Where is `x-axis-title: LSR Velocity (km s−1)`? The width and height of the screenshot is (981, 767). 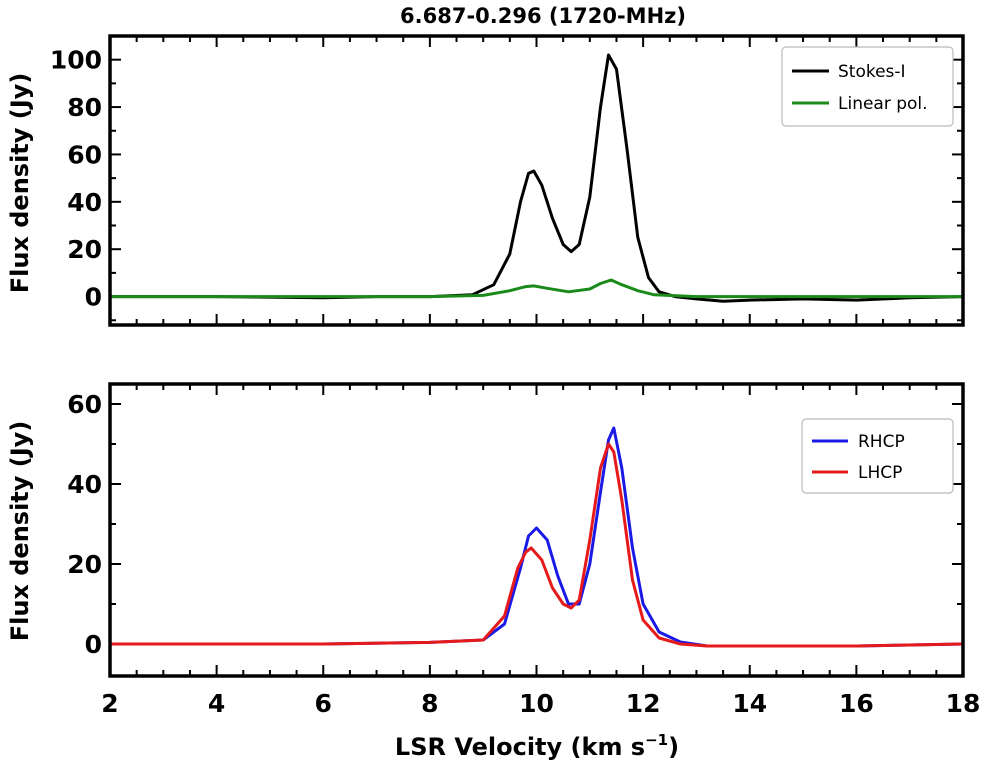
x-axis-title: LSR Velocity (km s−1) is located at coordinates (537, 746).